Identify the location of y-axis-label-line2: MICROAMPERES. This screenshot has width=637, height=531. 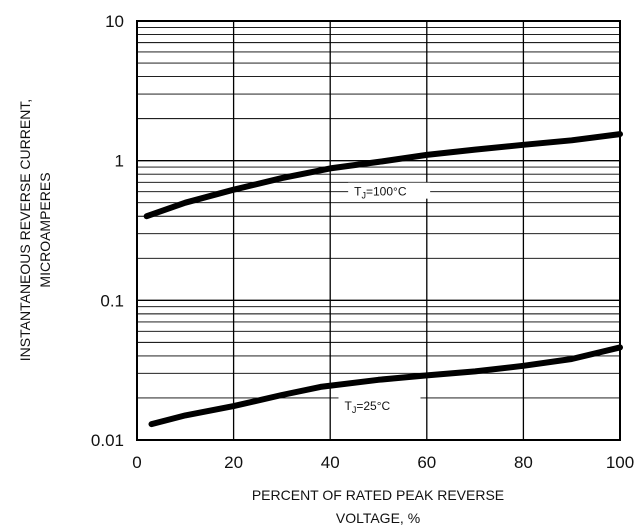
(45, 229).